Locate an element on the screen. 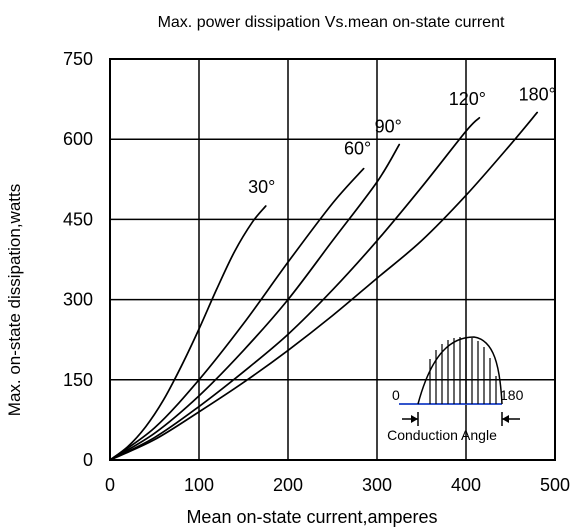 Image resolution: width=579 pixels, height=528 pixels. x-tick-label: 500 is located at coordinates (555, 485).